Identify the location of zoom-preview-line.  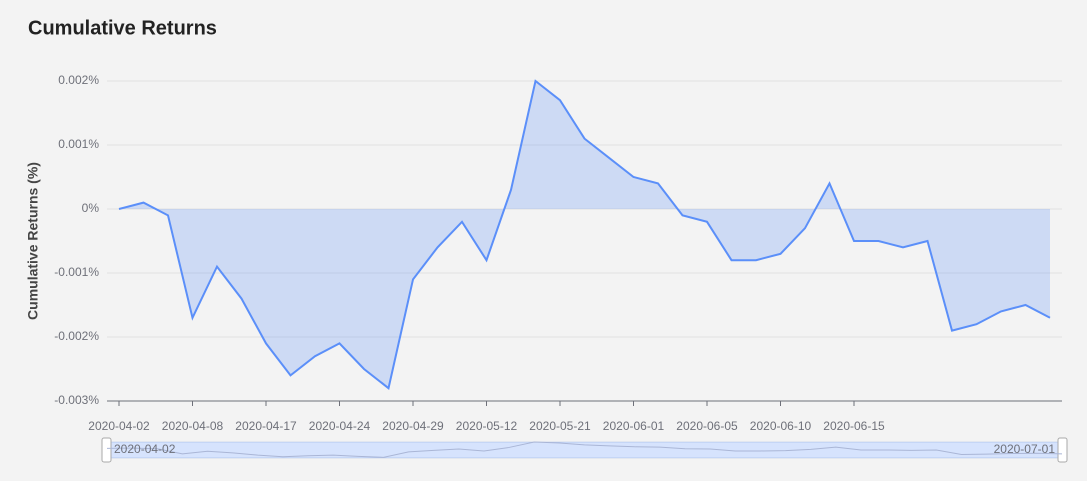
(584, 449).